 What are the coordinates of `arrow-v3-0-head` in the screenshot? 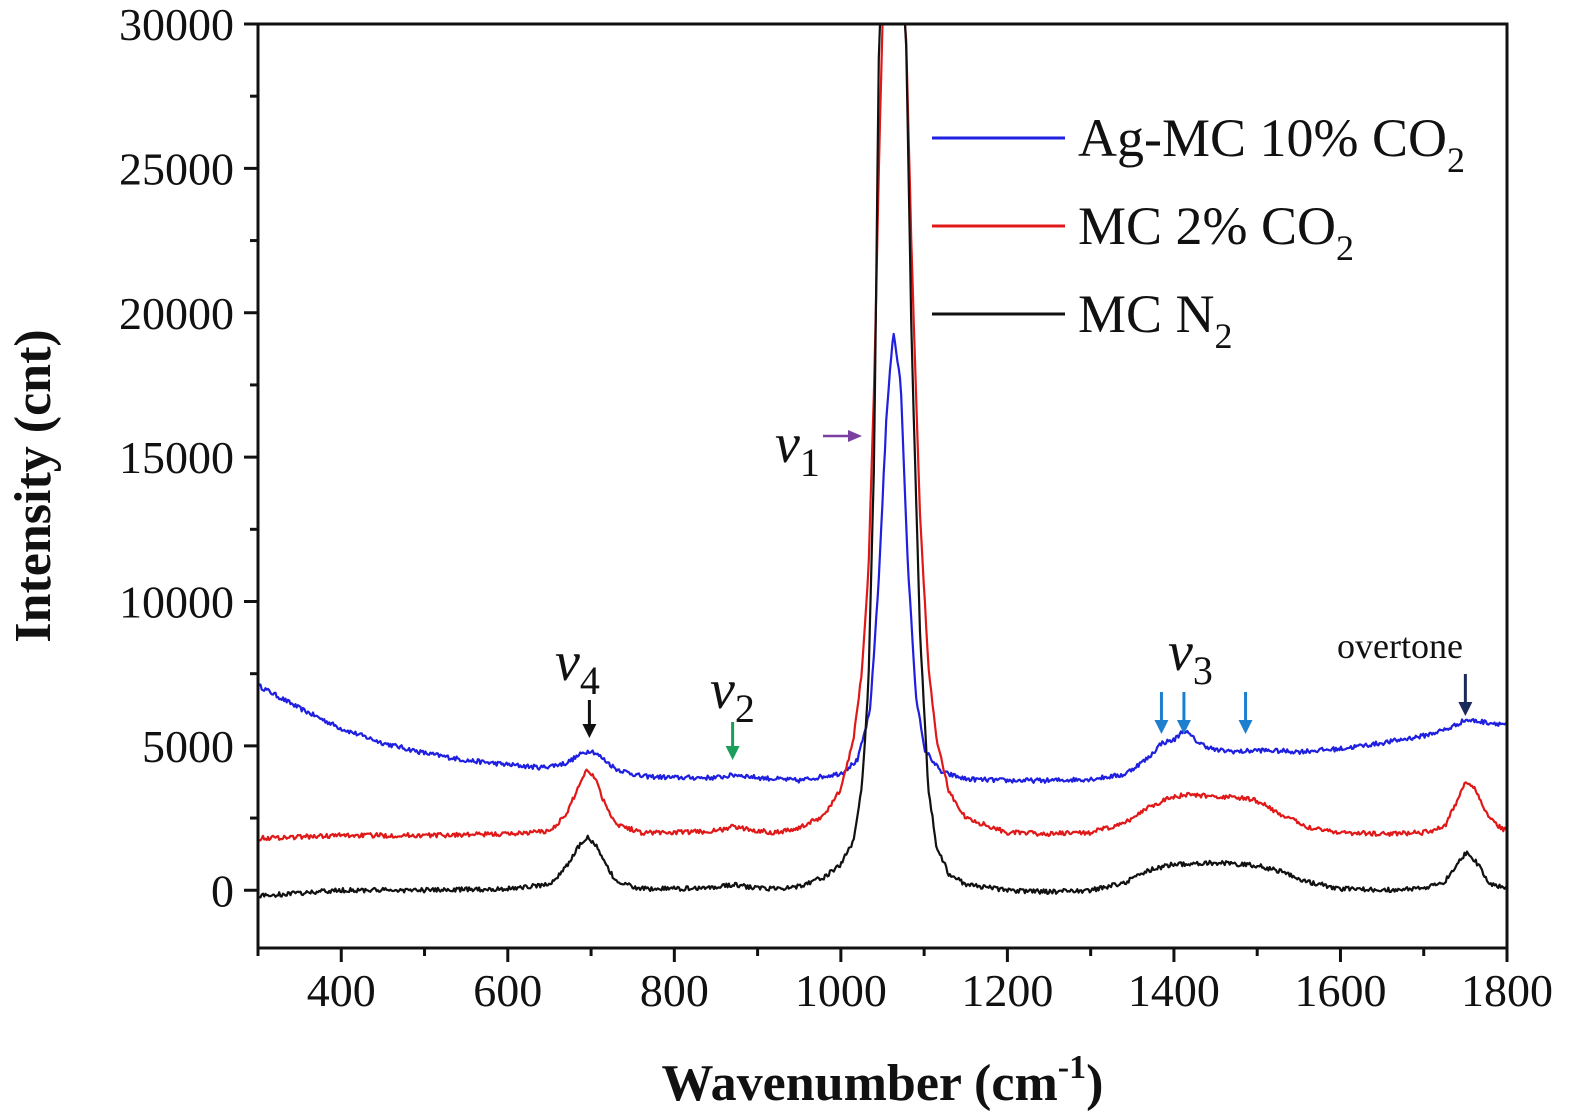 It's located at (1161, 727).